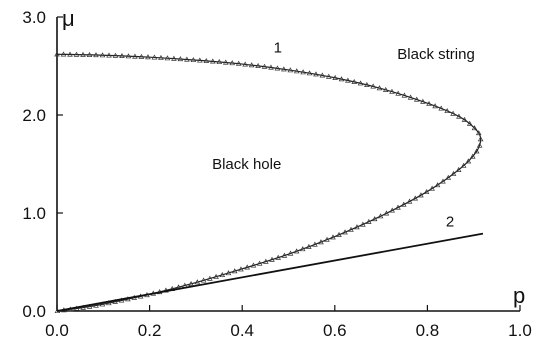  I want to click on y-tick-label: 2.0, so click(34, 115).